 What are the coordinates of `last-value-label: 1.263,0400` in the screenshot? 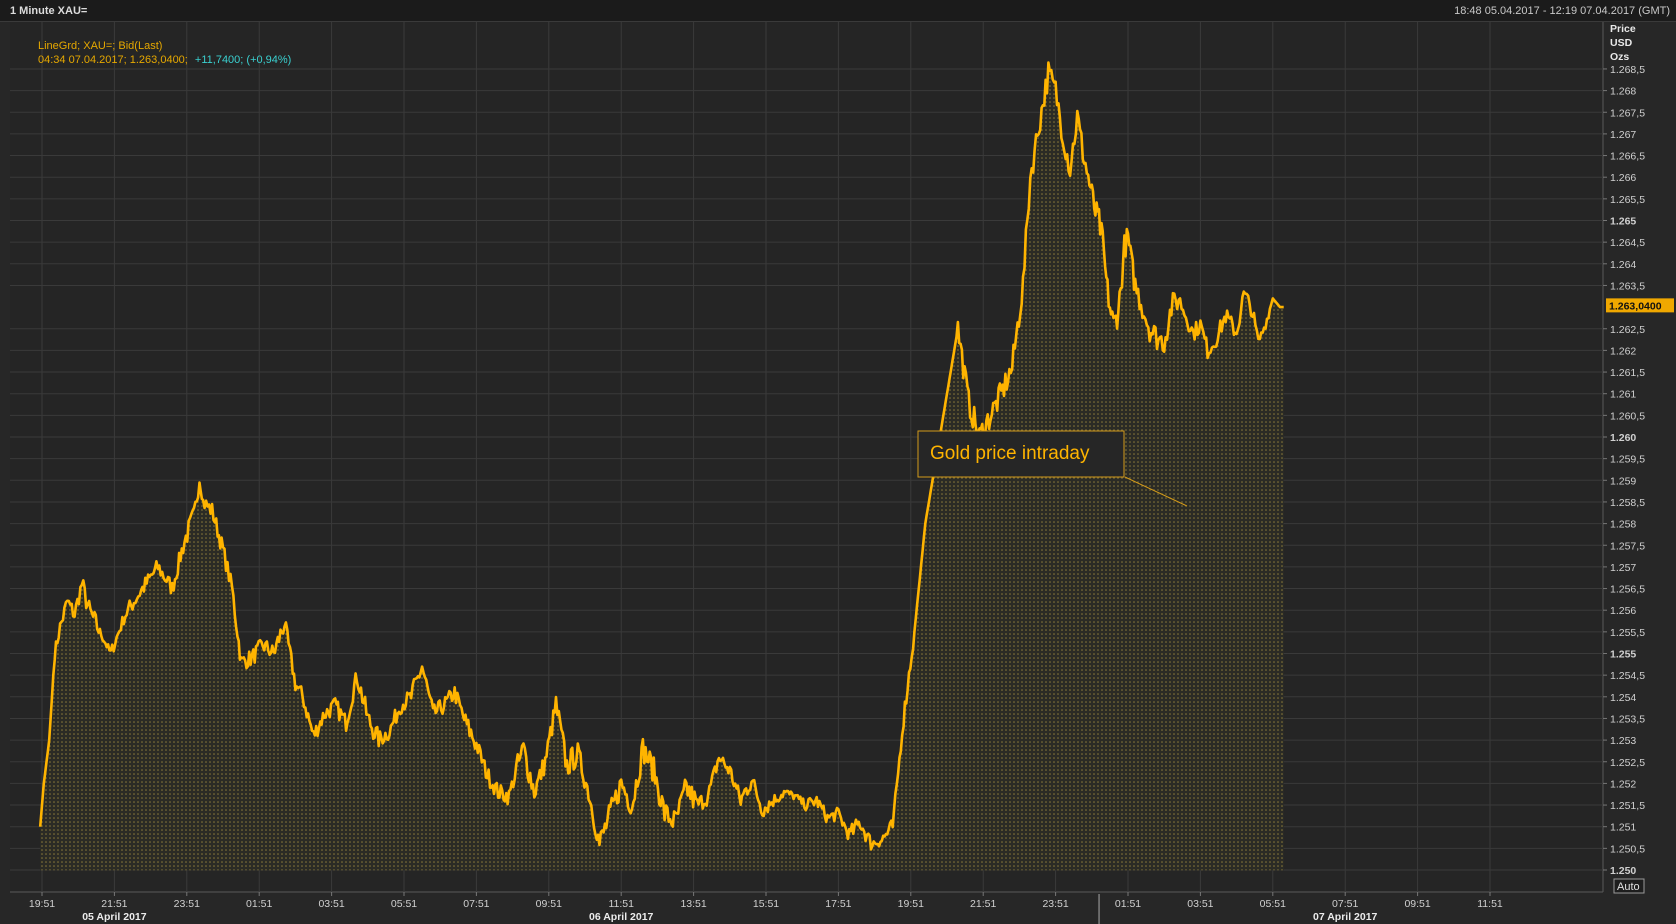 It's located at (1635, 306).